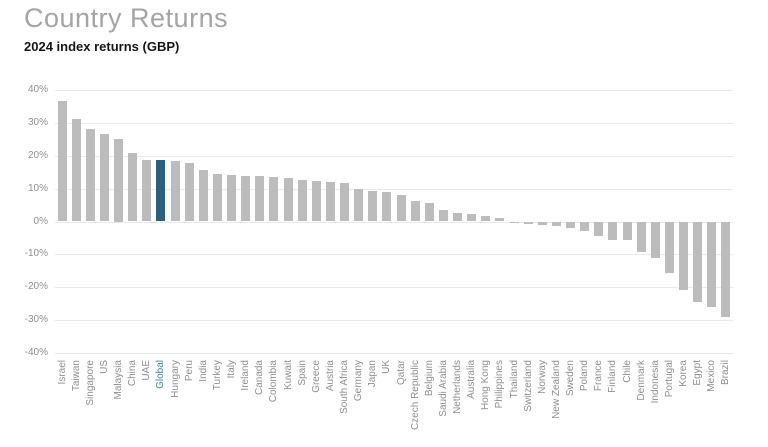 The height and width of the screenshot is (447, 768). Describe the element at coordinates (472, 379) in the screenshot. I see `x-axis-label-australia: Australia` at that location.